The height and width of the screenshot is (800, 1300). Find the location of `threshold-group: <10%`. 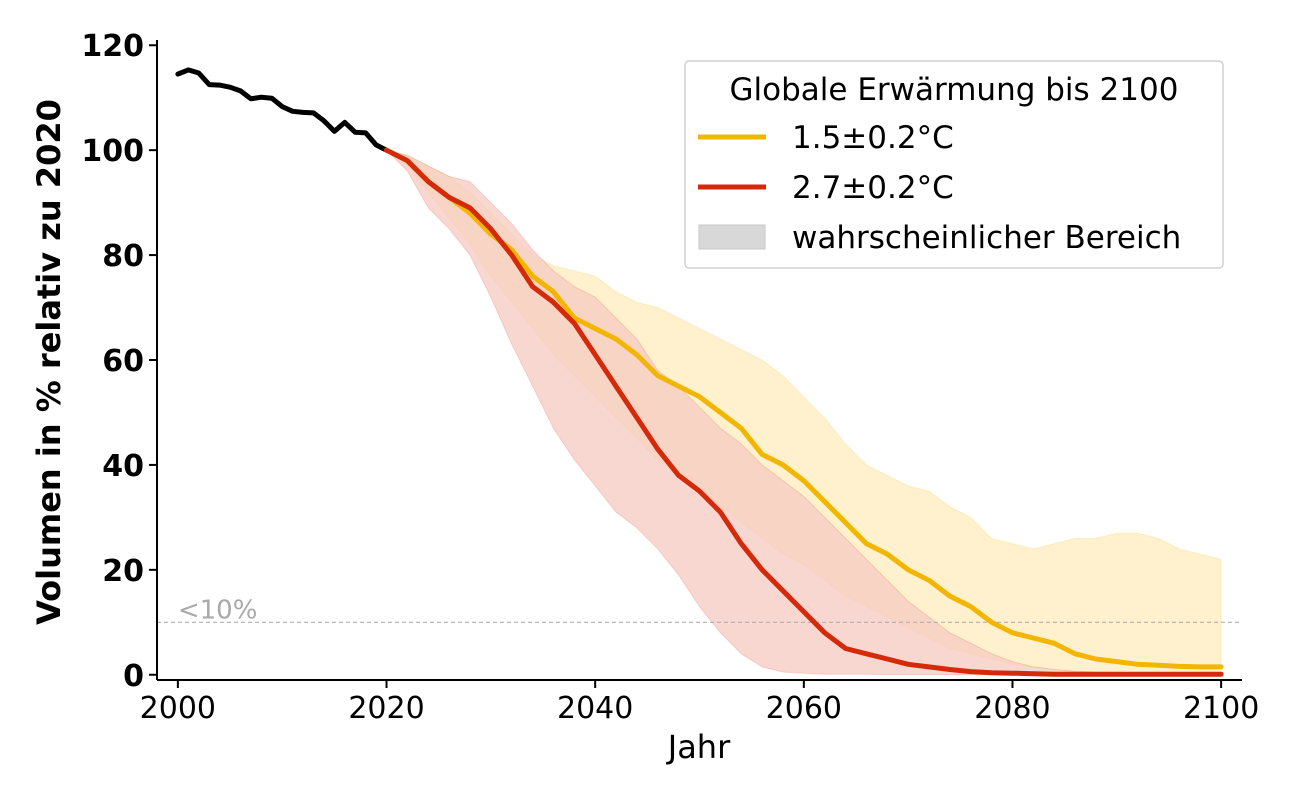

threshold-group: <10% is located at coordinates (699, 610).